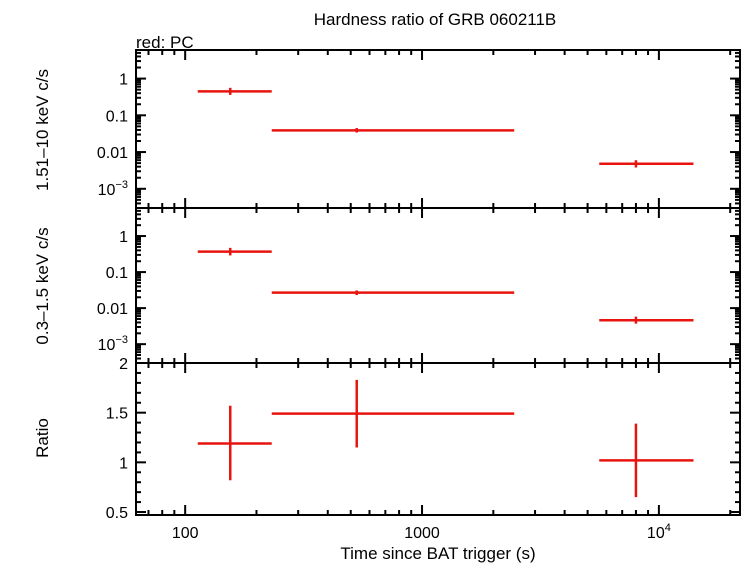  What do you see at coordinates (42, 438) in the screenshot?
I see `panel-ratio-ylabel: Ratio` at bounding box center [42, 438].